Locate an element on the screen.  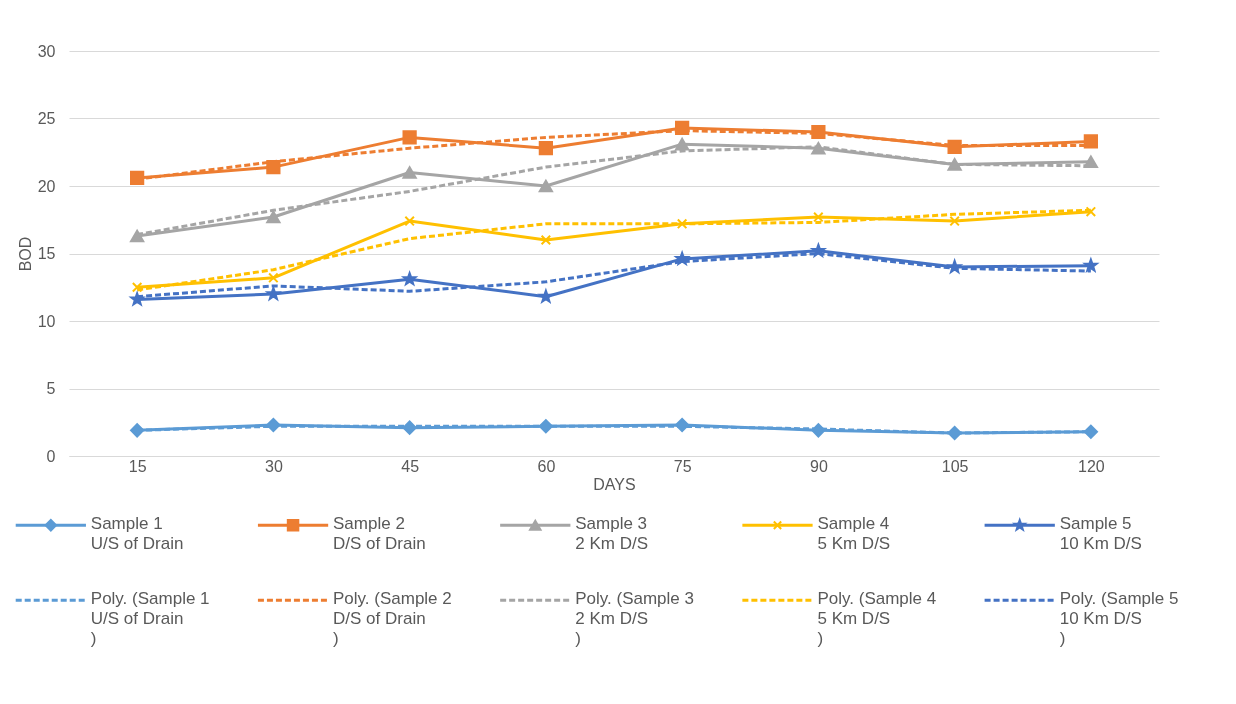
y-tick-label: 20 is located at coordinates (46, 186).